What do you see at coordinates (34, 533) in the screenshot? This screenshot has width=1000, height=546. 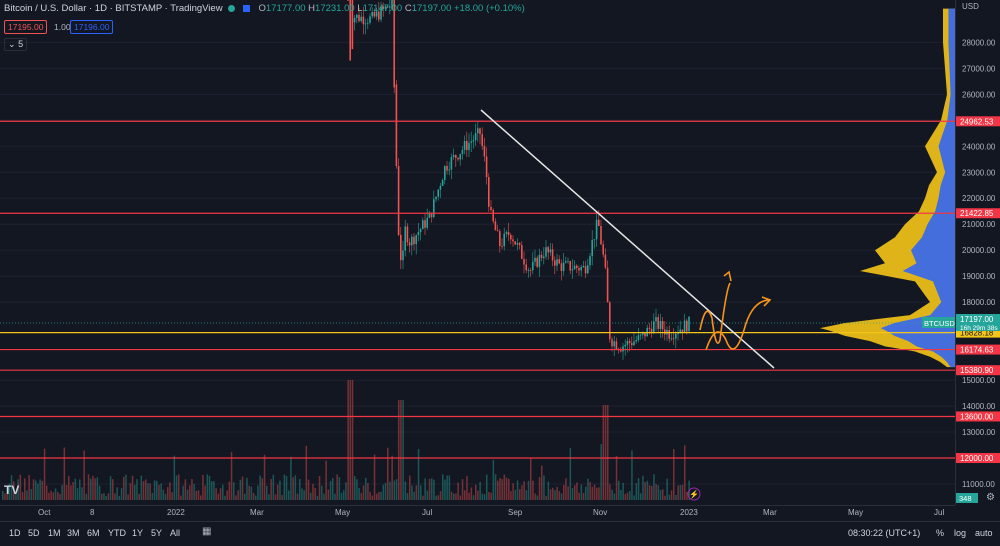 I see `range-button-5d: 5D` at bounding box center [34, 533].